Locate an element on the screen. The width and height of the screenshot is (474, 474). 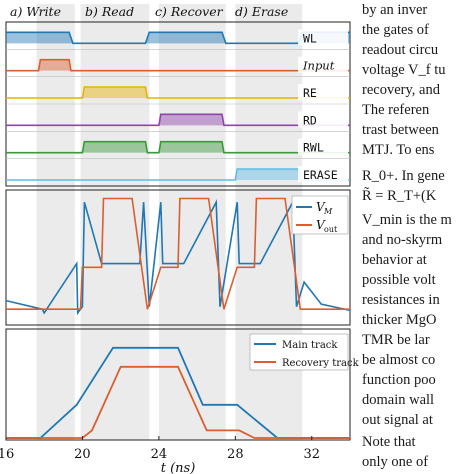
series-line-main-track is located at coordinates (178, 392).